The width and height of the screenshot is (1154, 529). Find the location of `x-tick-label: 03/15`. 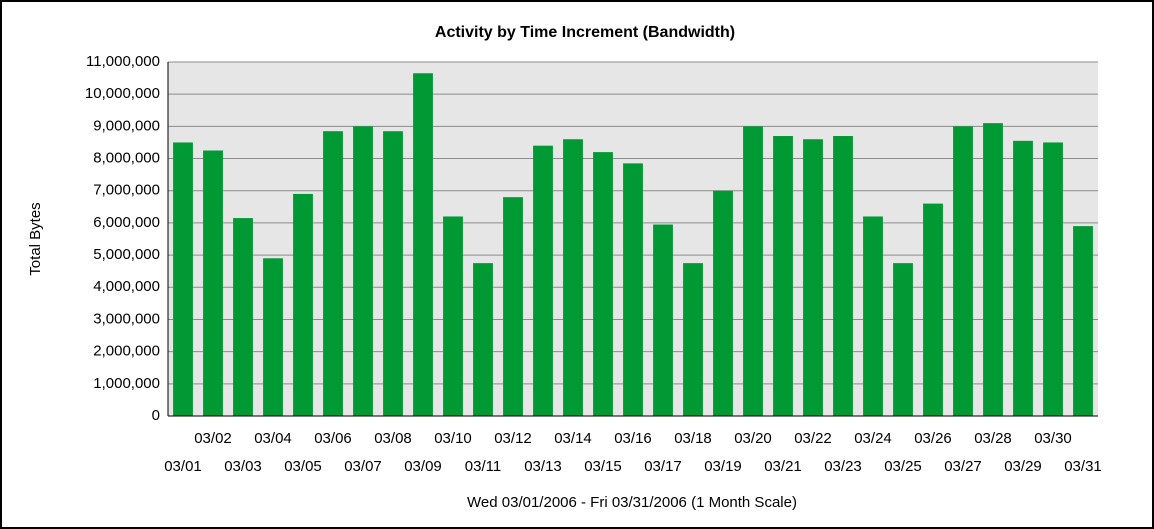

x-tick-label: 03/15 is located at coordinates (603, 466).